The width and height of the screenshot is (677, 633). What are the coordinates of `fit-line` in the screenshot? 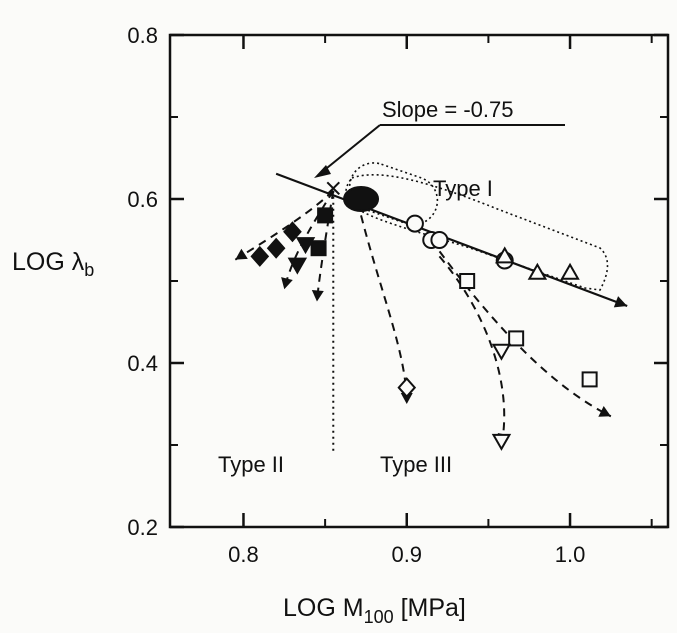 It's located at (451, 240).